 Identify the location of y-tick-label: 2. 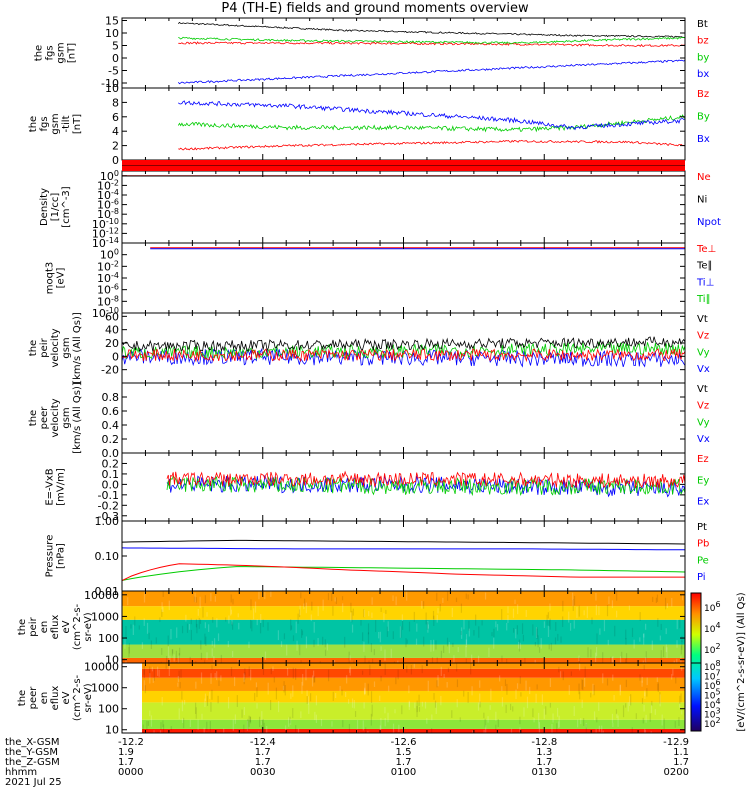
(115, 146).